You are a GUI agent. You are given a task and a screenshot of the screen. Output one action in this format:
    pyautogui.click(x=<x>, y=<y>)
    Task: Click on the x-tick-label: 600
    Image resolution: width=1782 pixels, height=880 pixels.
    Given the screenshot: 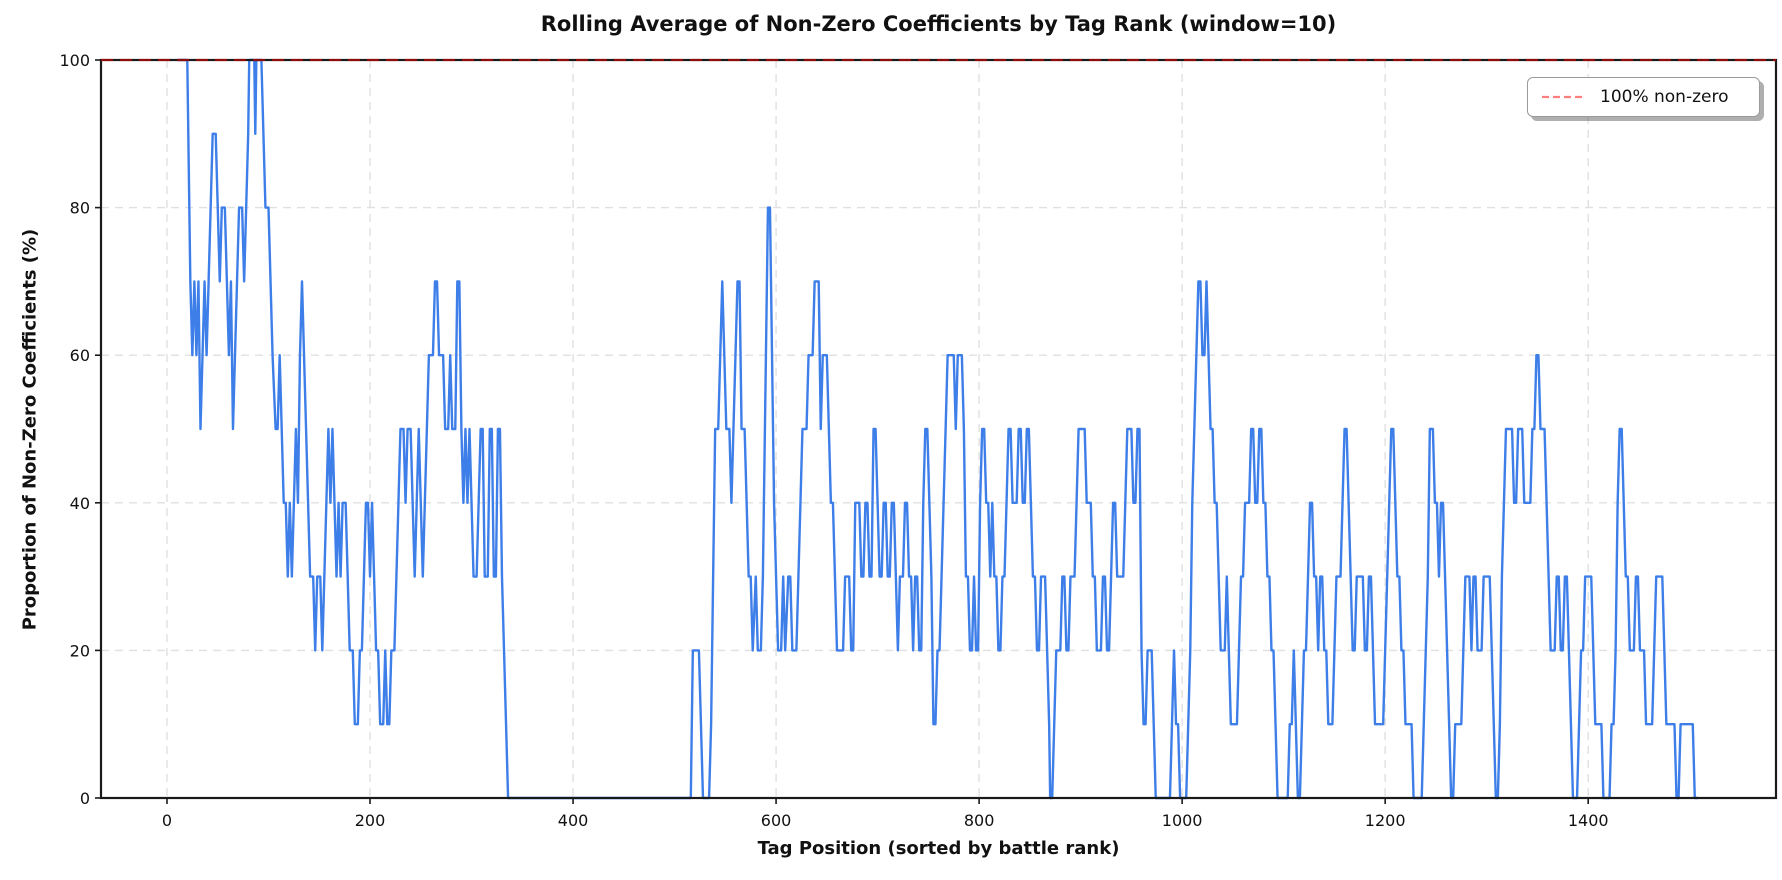 What is the action you would take?
    pyautogui.click(x=776, y=820)
    